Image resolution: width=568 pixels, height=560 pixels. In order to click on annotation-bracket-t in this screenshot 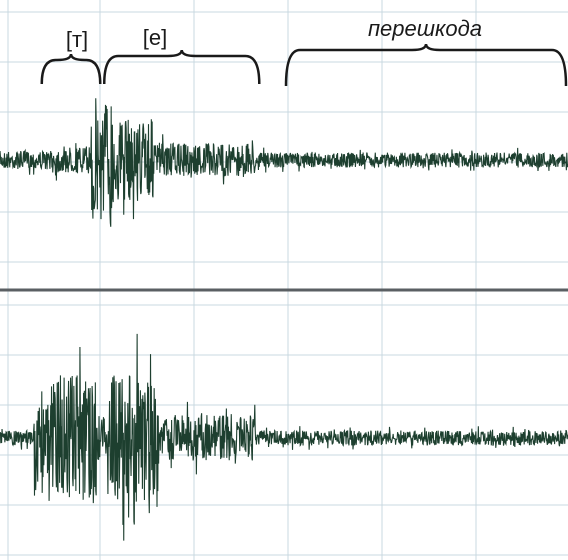, I will do `click(71, 69)`.